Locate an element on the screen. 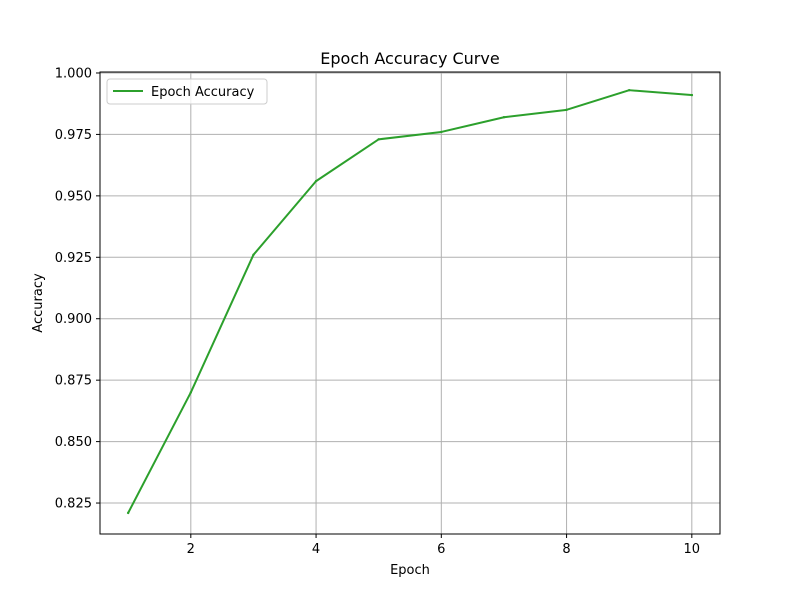  y-tick-label: 0.825 is located at coordinates (73, 504).